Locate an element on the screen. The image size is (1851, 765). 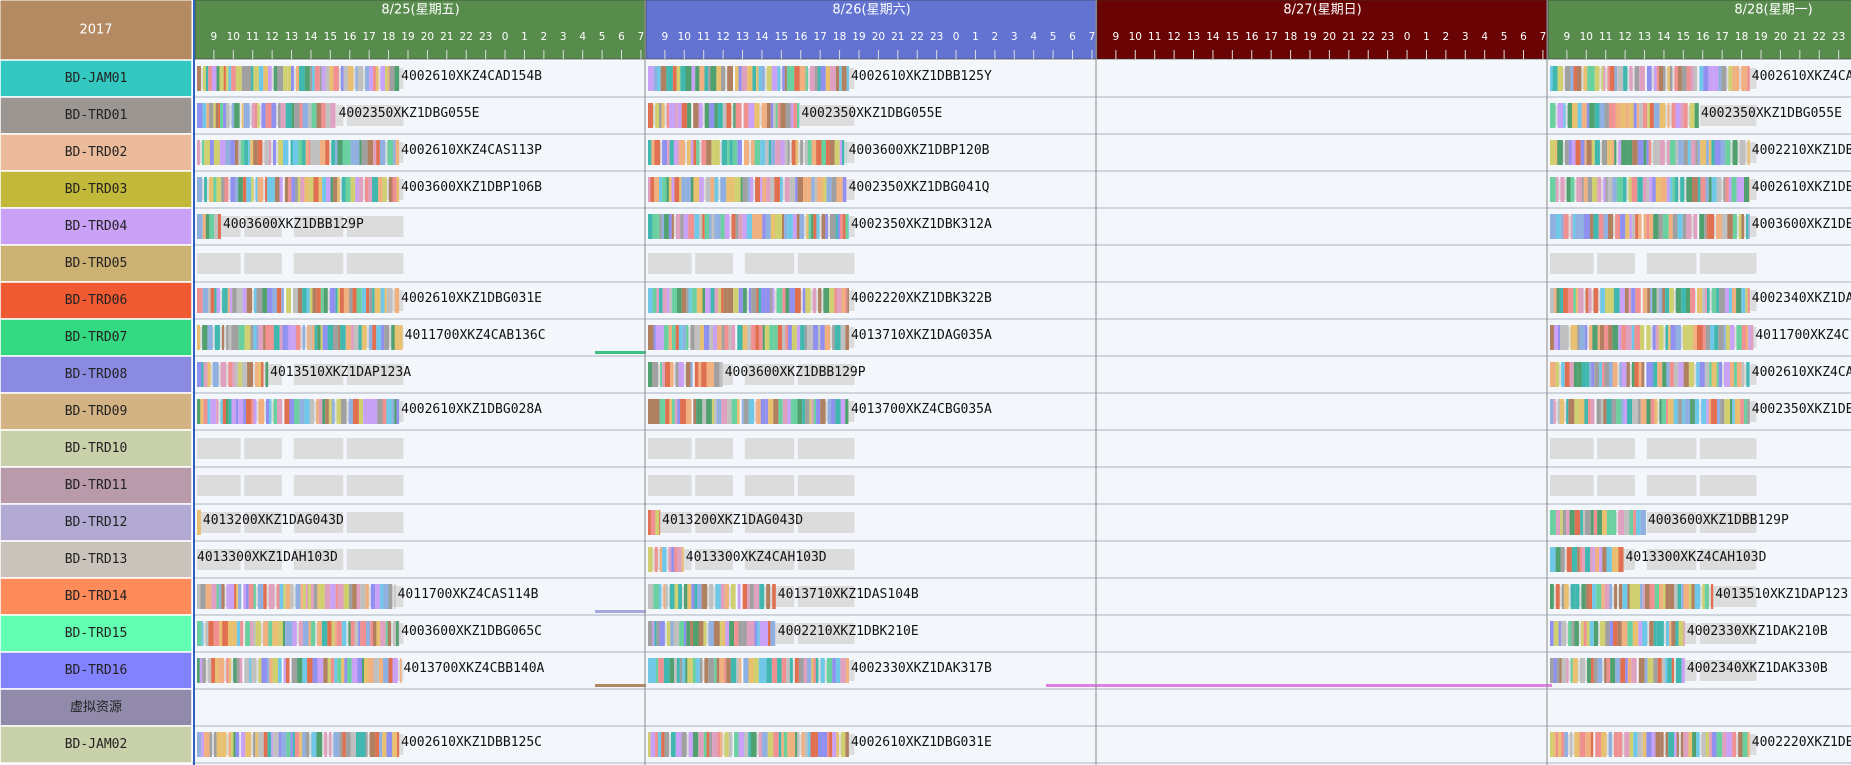
job-label: 4002610XKZ1DBG031E is located at coordinates (921, 742).